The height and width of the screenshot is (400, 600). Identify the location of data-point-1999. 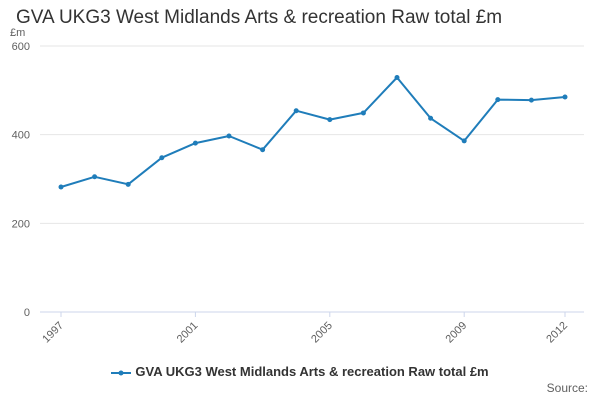
(128, 184).